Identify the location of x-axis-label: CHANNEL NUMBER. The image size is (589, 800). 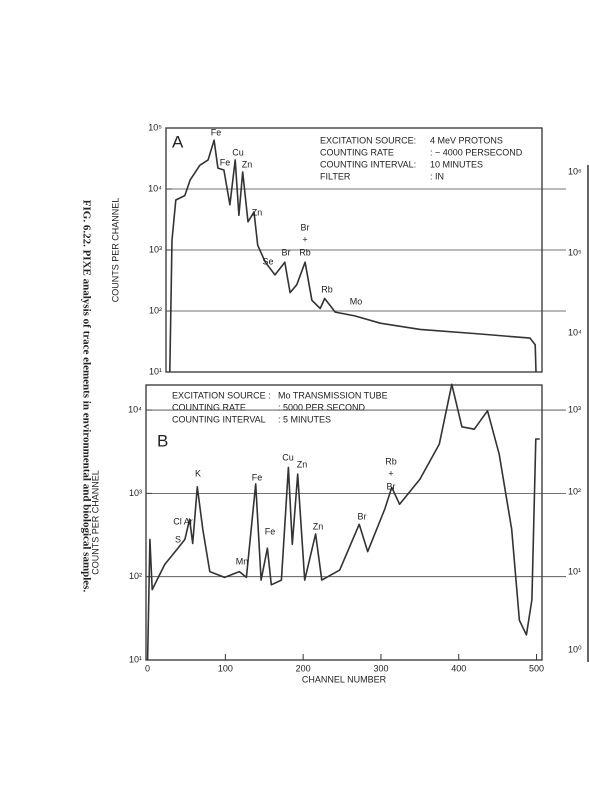
(344, 679).